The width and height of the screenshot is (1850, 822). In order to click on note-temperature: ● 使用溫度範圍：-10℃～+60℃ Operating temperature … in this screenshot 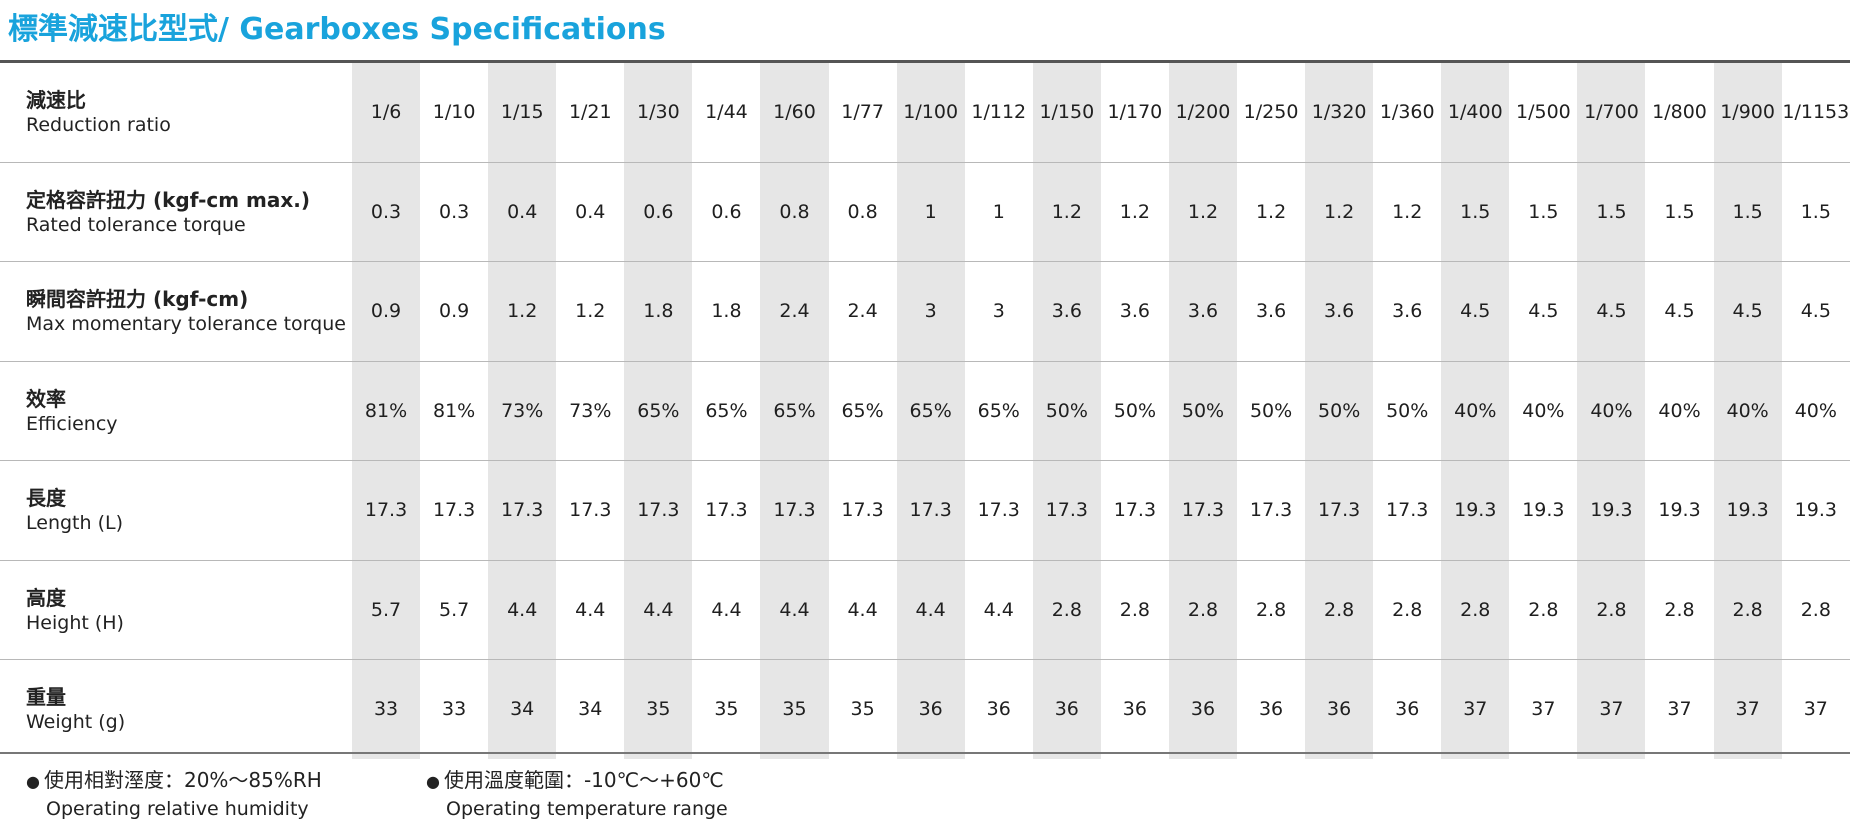, I will do `click(577, 794)`.